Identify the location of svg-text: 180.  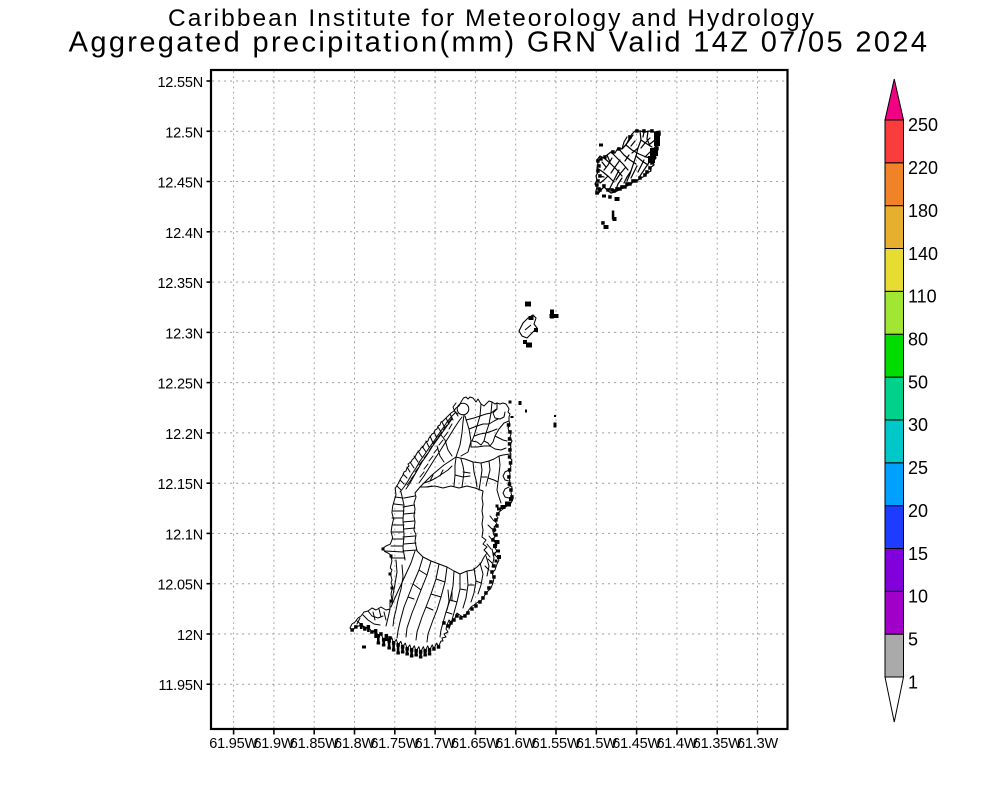
(923, 211).